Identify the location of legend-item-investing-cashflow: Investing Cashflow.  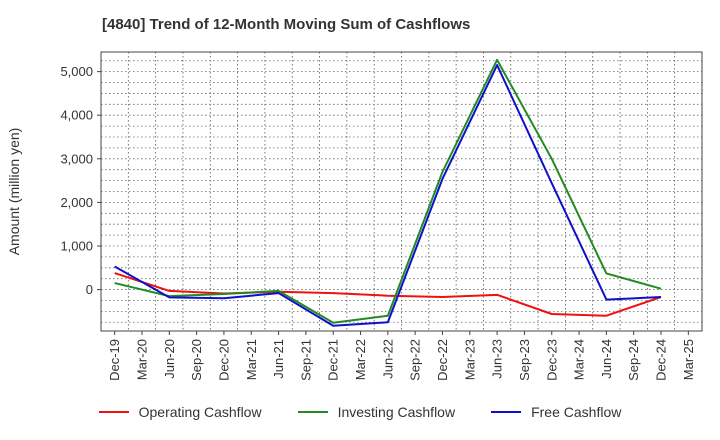
(376, 412).